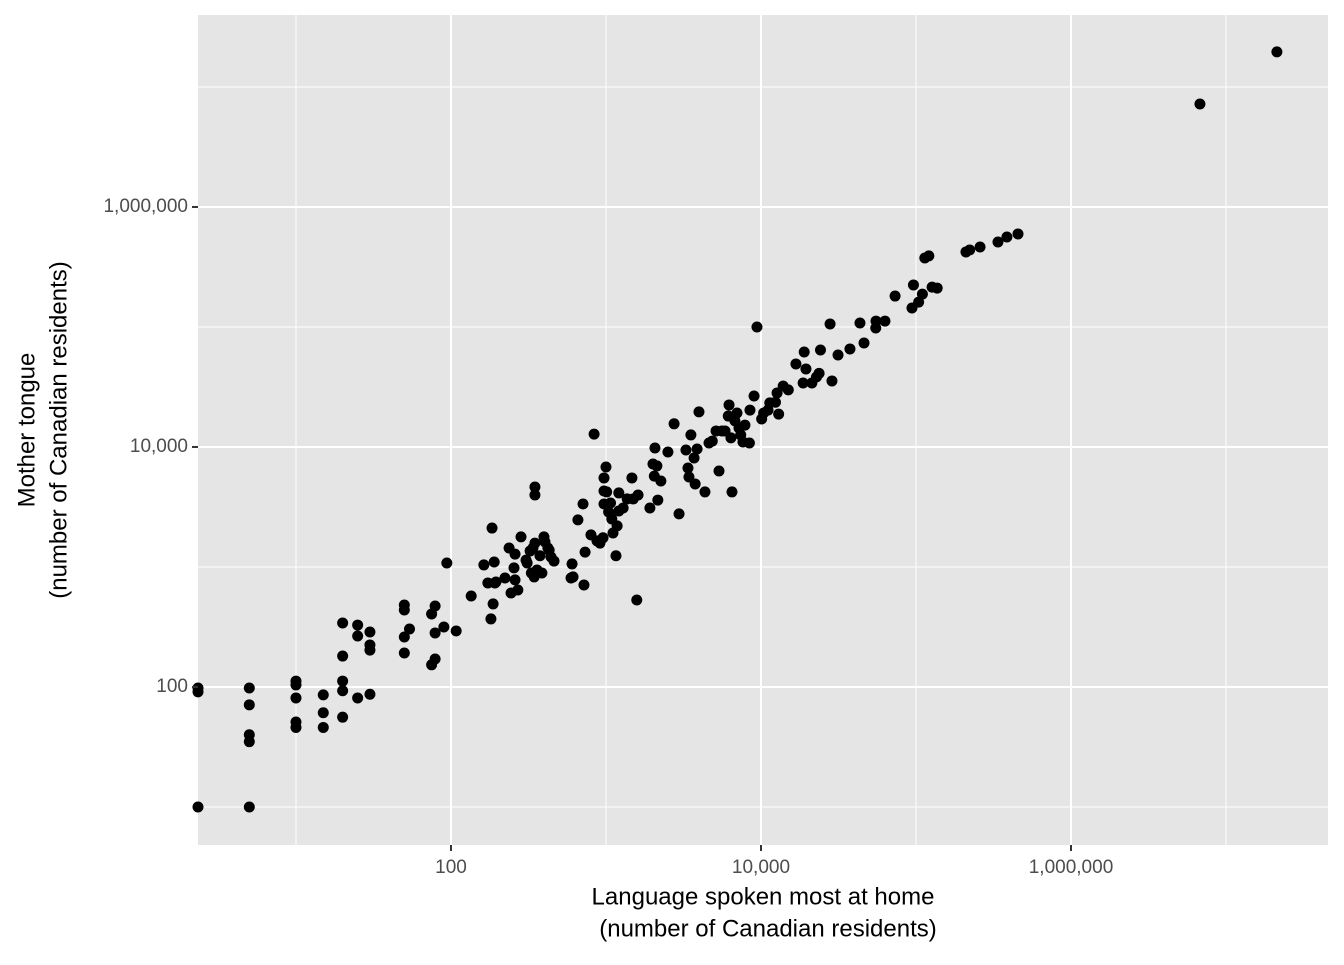  I want to click on x-tick-label: 1,000,000, so click(1071, 867).